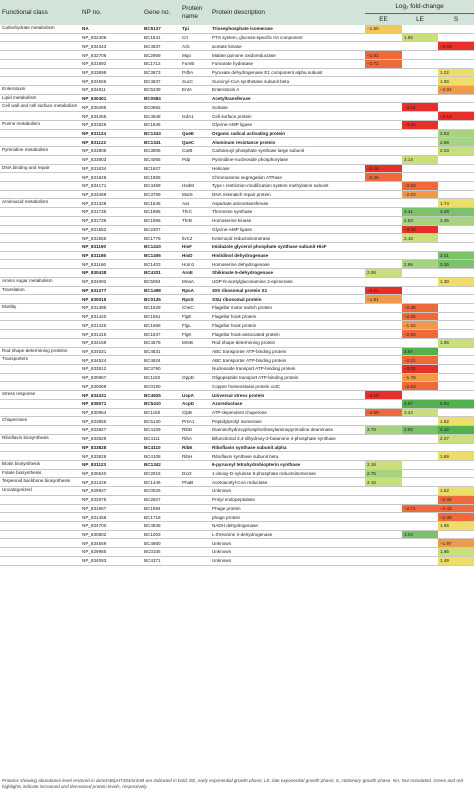  What do you see at coordinates (195, 299) in the screenshot?
I see `protein-name-cell: RpsS` at bounding box center [195, 299].